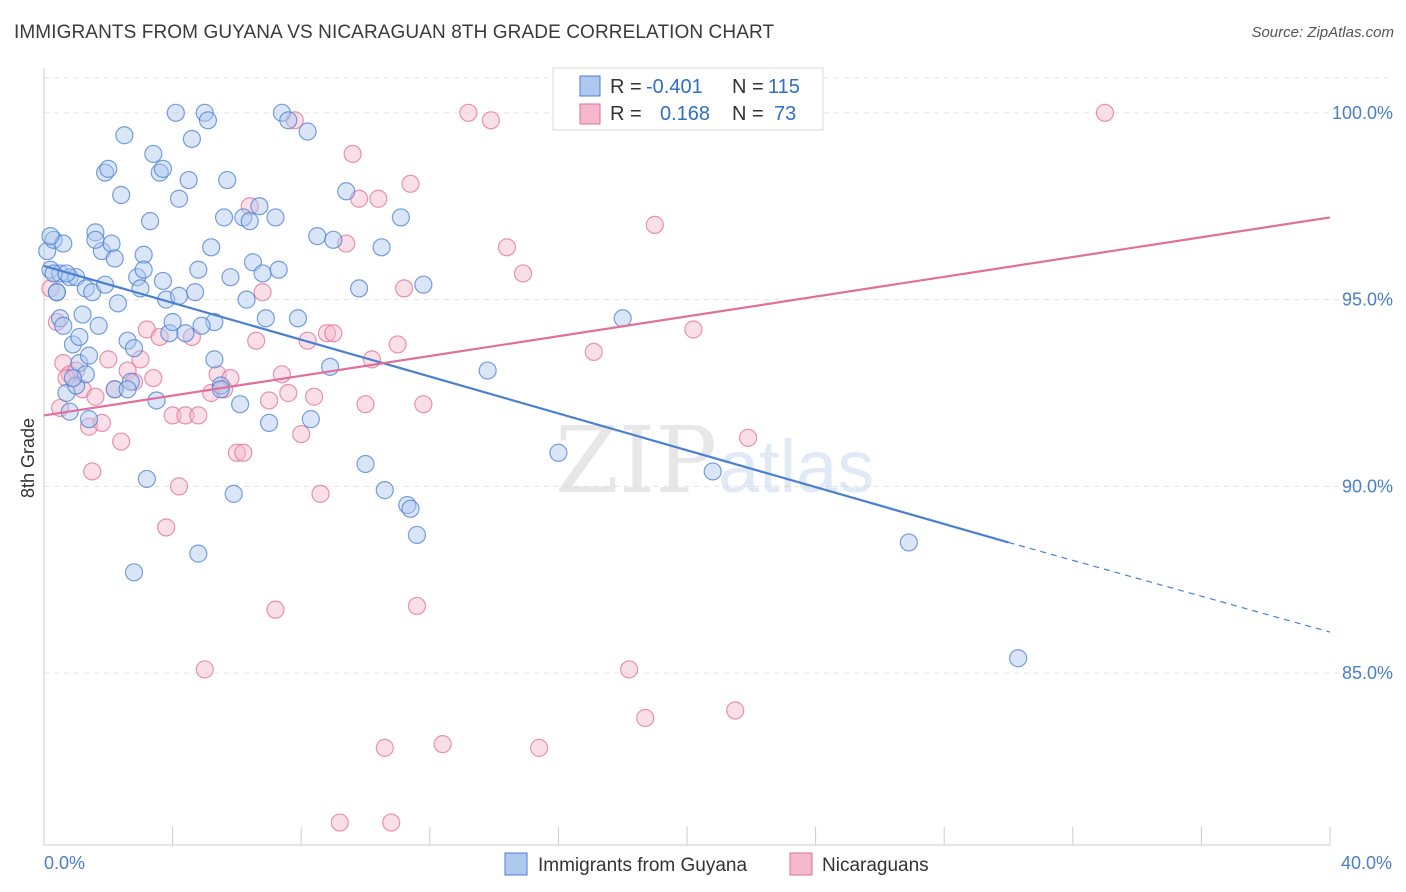 This screenshot has width=1406, height=892. I want to click on y-tick-label: 95.0%, so click(1367, 300).